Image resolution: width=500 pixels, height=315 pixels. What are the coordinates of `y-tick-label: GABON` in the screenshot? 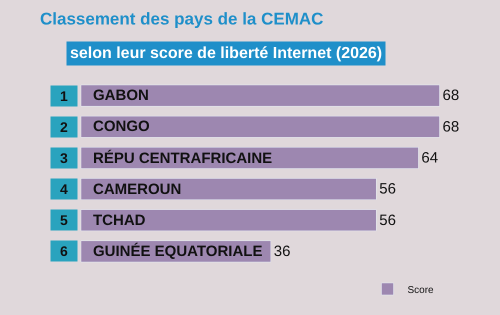 It's located at (121, 95).